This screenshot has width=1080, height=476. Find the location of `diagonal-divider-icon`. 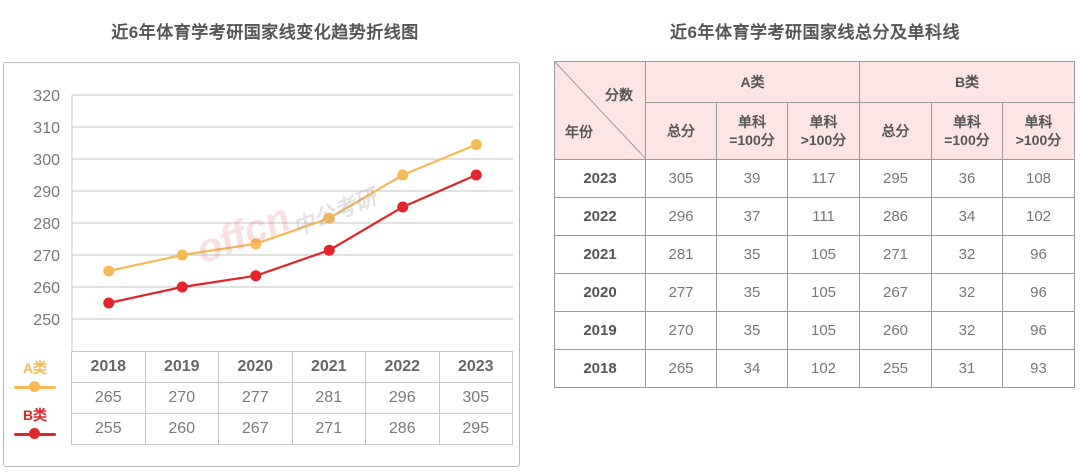

diagonal-divider-icon is located at coordinates (600, 110).